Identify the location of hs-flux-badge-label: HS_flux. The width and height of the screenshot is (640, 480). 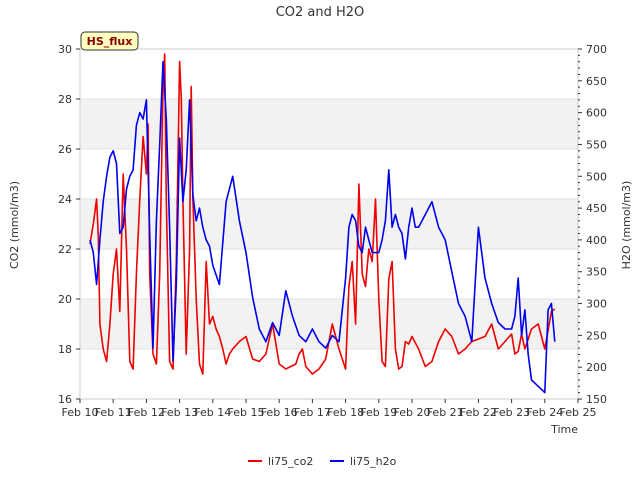
(110, 41).